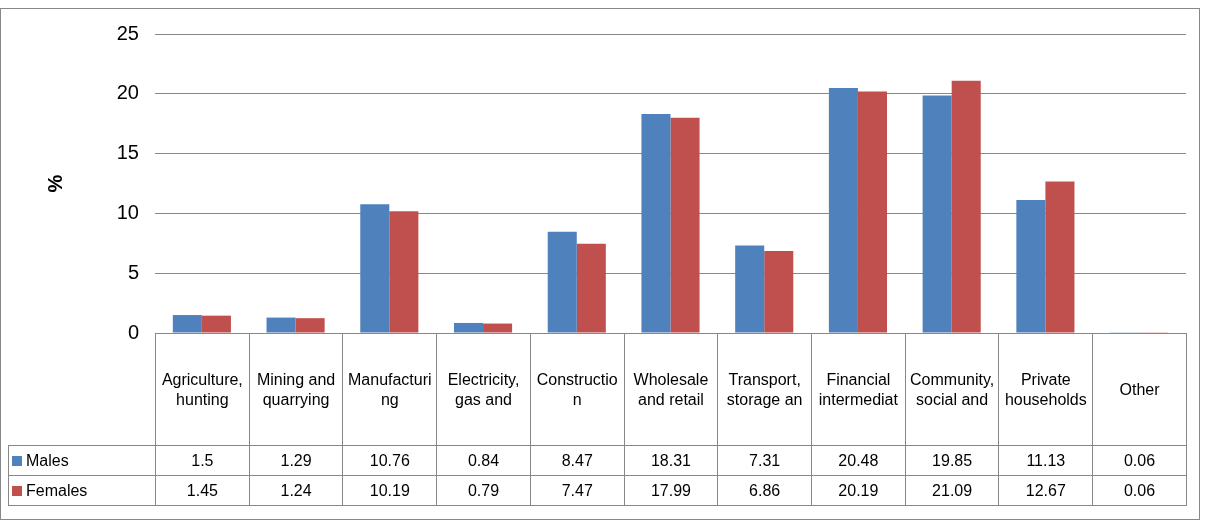  What do you see at coordinates (483, 389) in the screenshot?
I see `x-tick-label: Electricity, gas and` at bounding box center [483, 389].